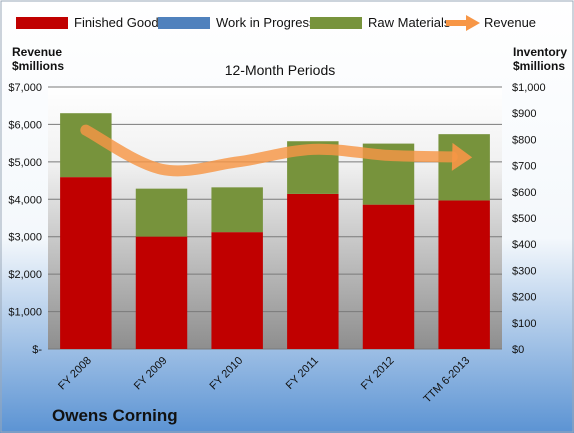  I want to click on right-axis-title-line1: Inventory, so click(540, 52).